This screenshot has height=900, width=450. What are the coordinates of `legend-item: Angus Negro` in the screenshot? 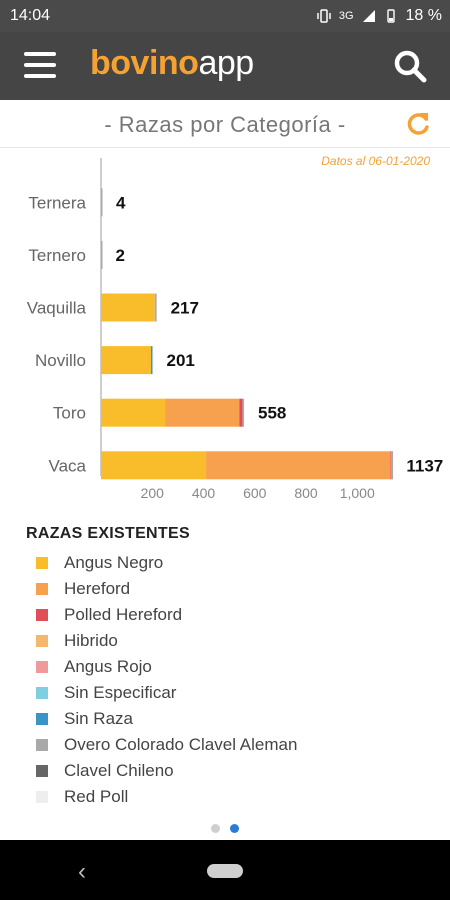 It's located at (236, 563).